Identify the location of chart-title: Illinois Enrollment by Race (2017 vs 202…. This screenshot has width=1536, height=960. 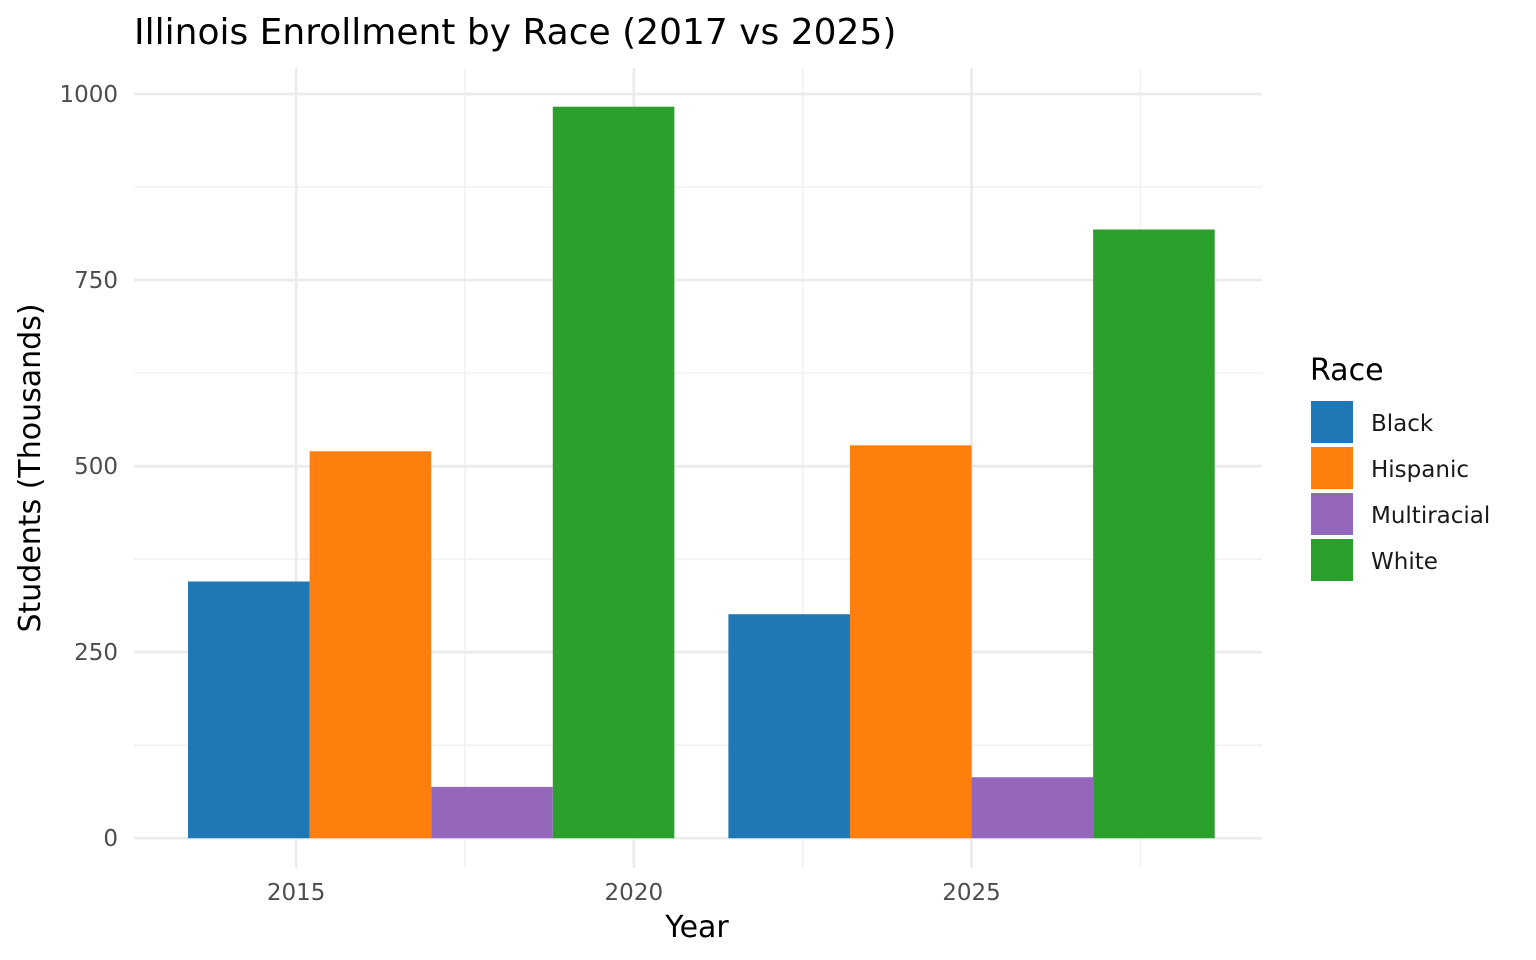
(515, 32).